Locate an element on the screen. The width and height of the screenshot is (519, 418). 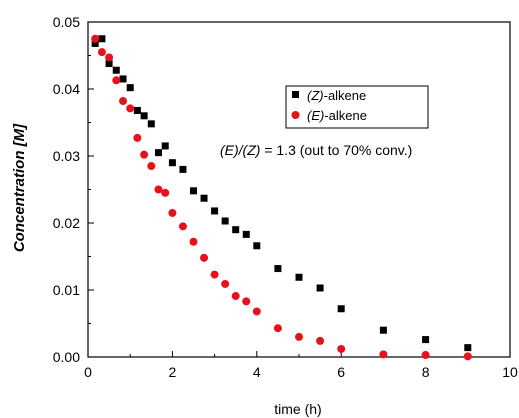
x-tick-label: 4 is located at coordinates (257, 372).